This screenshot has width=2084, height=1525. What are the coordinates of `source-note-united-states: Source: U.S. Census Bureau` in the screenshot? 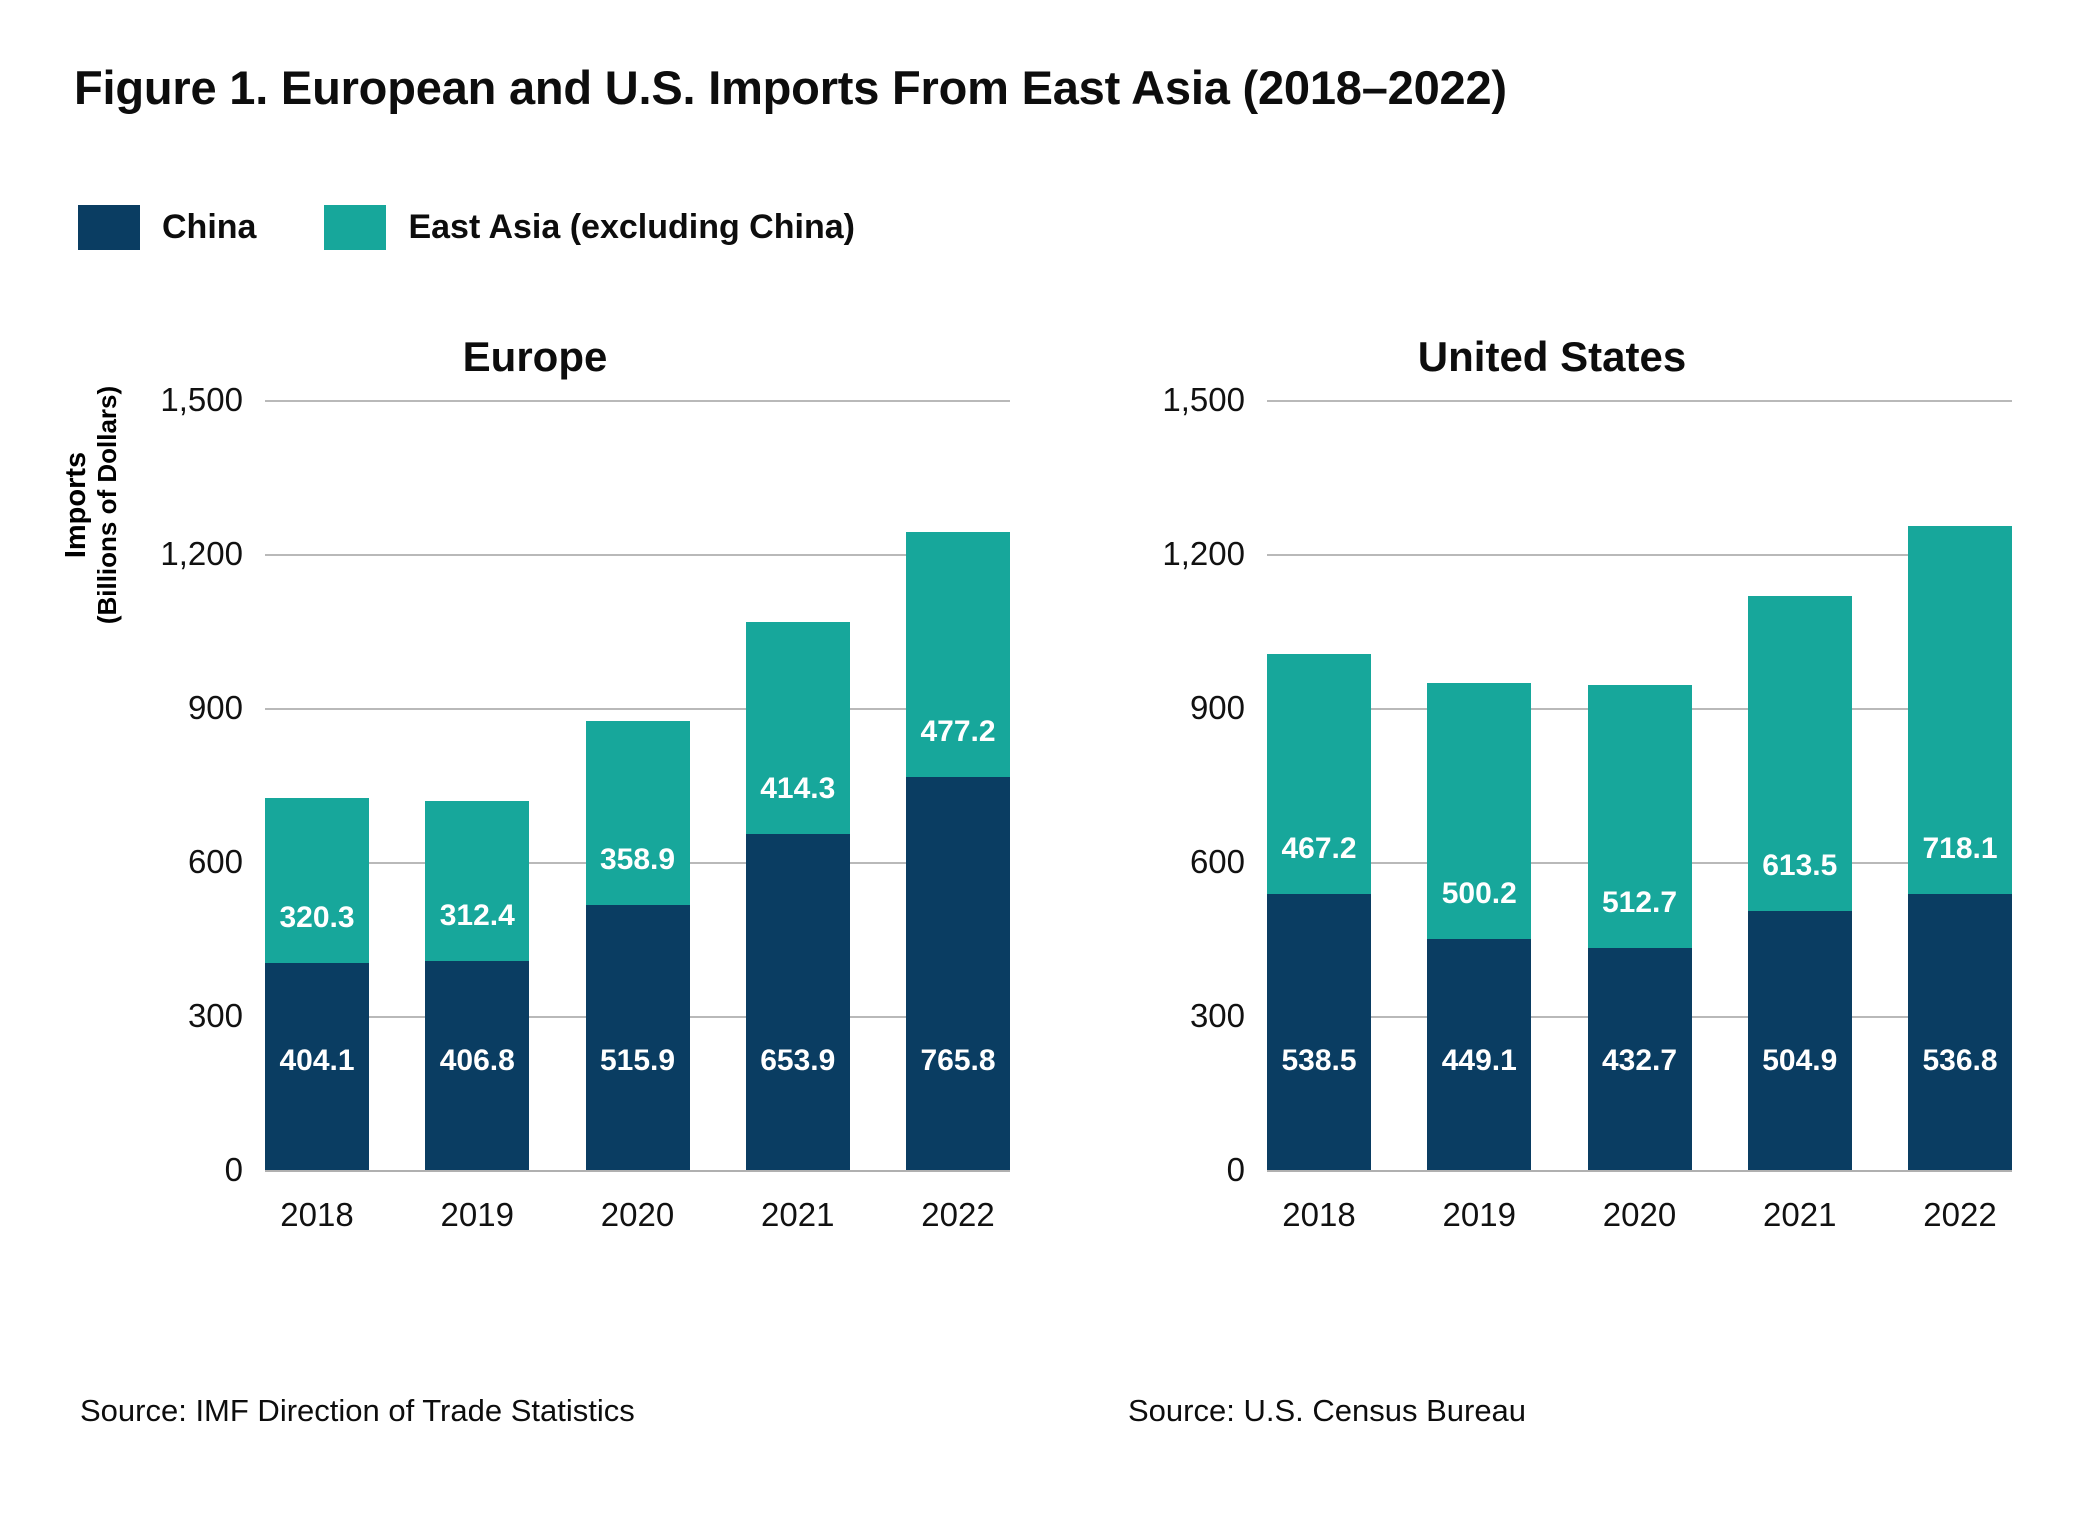 It's located at (1327, 1410).